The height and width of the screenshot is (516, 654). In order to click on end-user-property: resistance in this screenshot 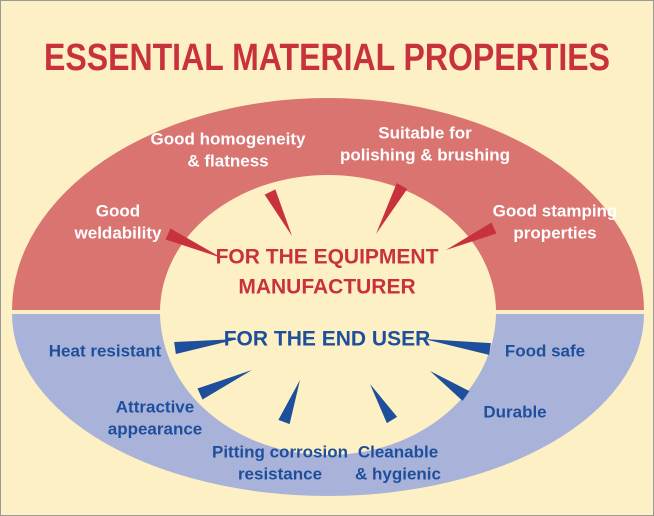, I will do `click(280, 473)`.